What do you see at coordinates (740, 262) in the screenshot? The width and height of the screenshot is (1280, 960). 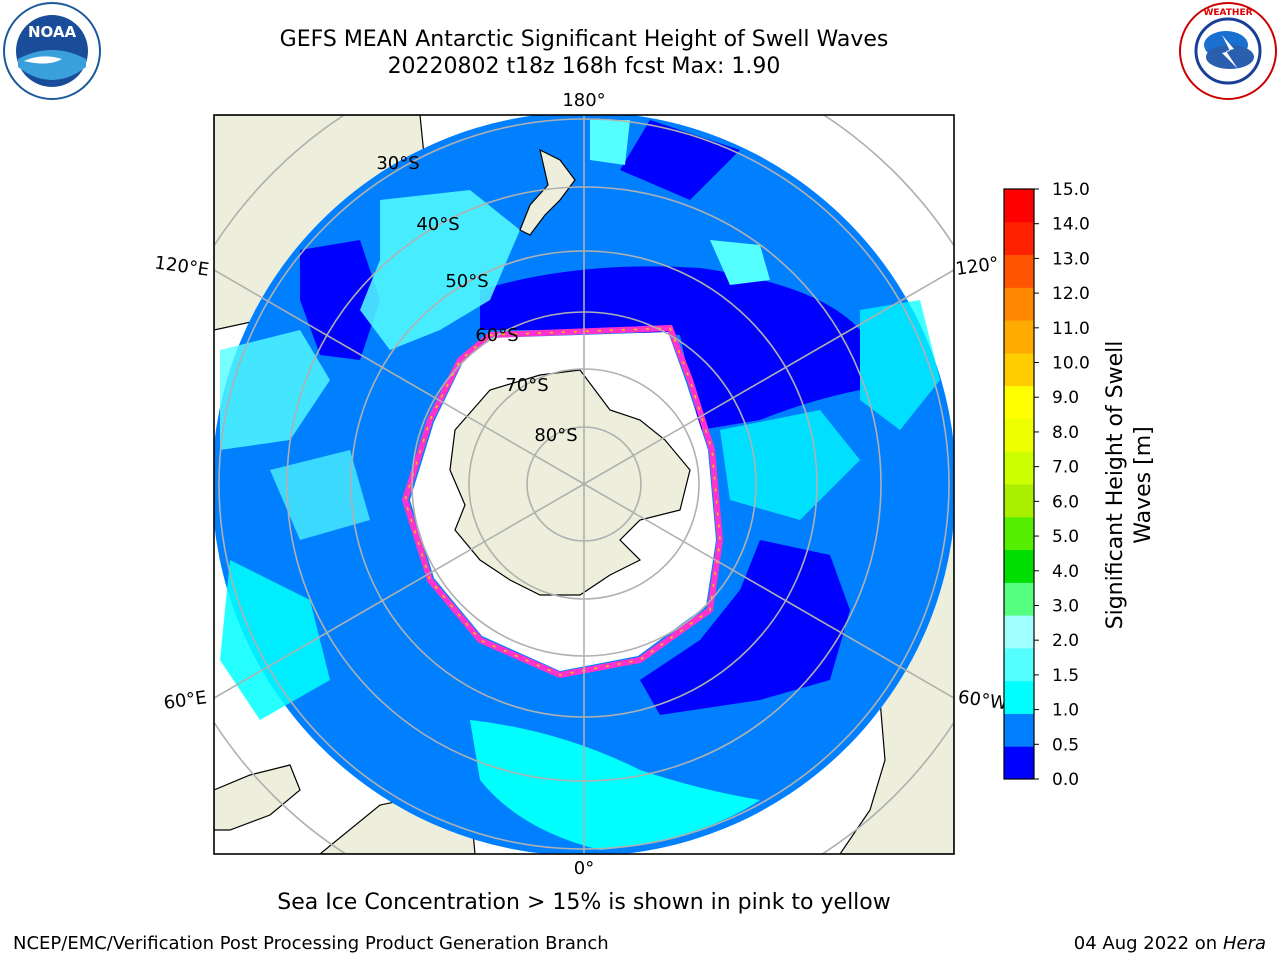 I see `swell-high-pacific-patch` at bounding box center [740, 262].